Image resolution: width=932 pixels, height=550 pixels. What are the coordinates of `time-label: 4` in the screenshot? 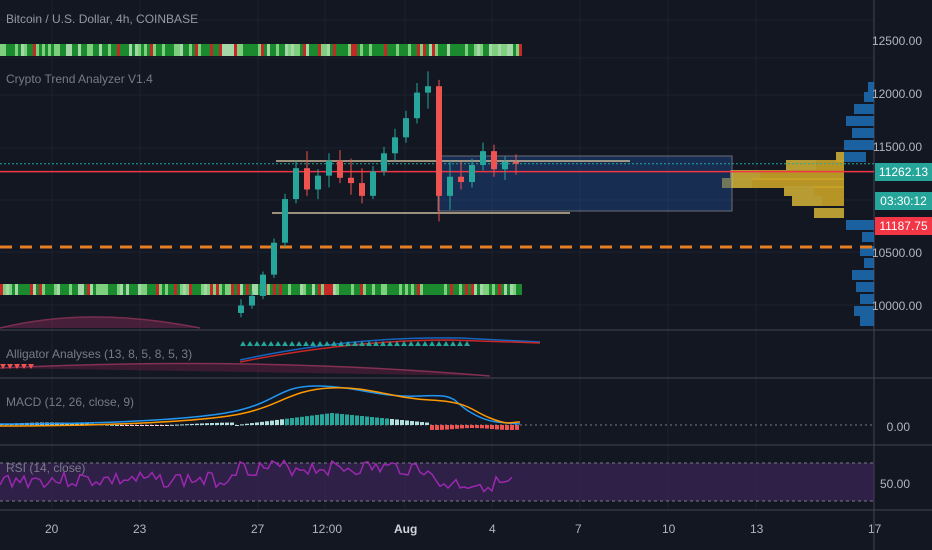 It's located at (492, 529).